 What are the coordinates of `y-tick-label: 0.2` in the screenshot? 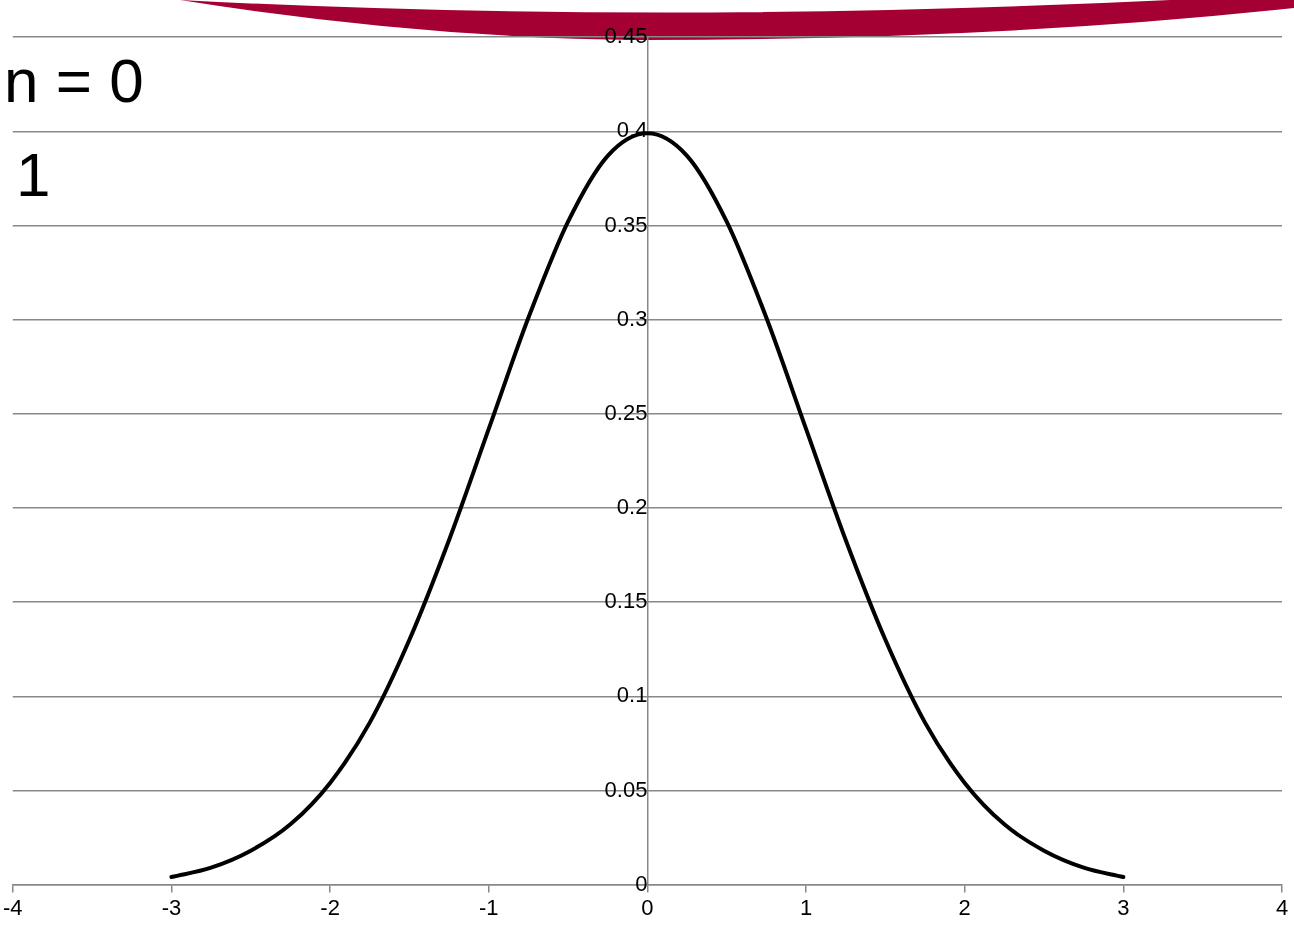 It's located at (632, 507).